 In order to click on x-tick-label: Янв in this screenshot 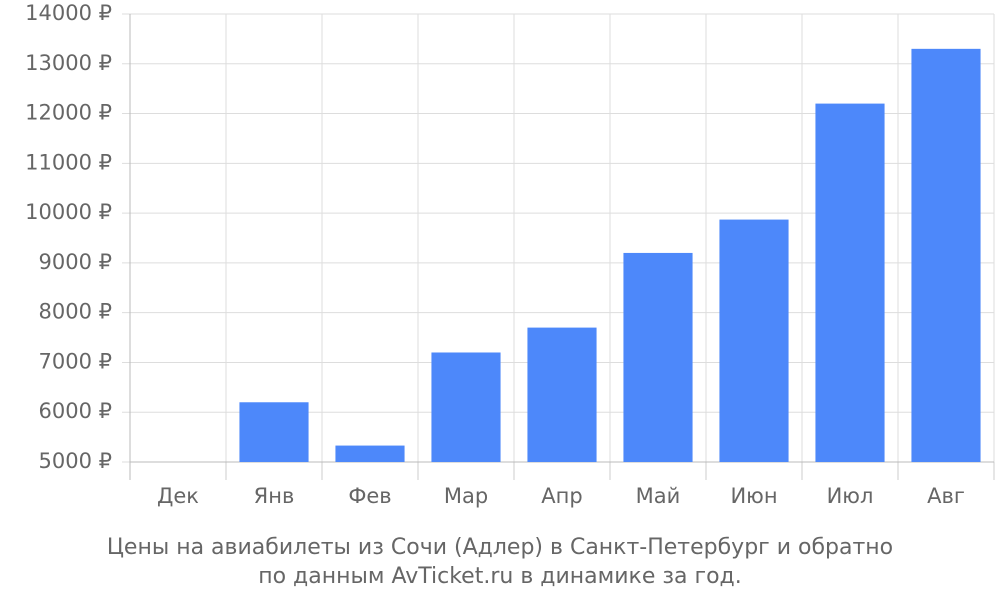, I will do `click(274, 496)`.